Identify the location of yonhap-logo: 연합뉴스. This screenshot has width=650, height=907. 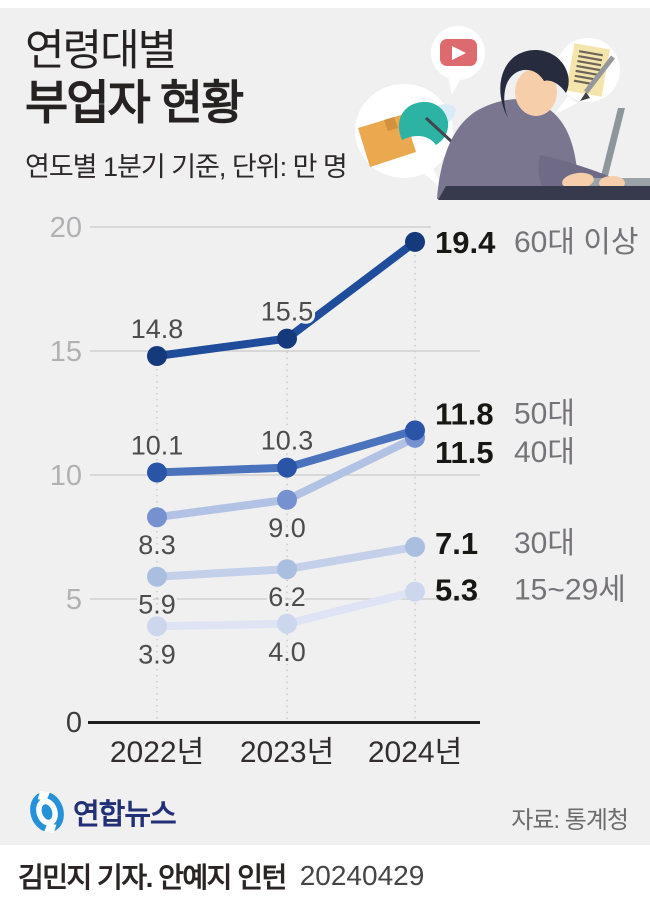
(101, 812).